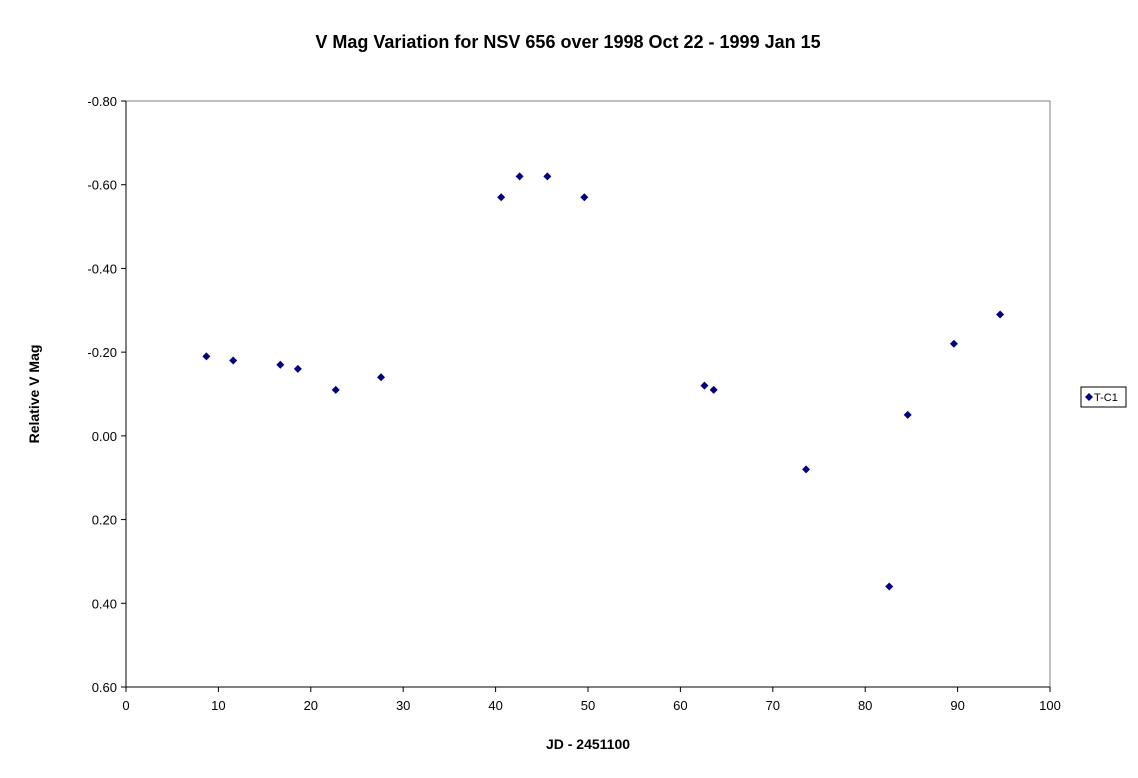 This screenshot has height=778, width=1138. What do you see at coordinates (865, 705) in the screenshot?
I see `x-tick-label: 80` at bounding box center [865, 705].